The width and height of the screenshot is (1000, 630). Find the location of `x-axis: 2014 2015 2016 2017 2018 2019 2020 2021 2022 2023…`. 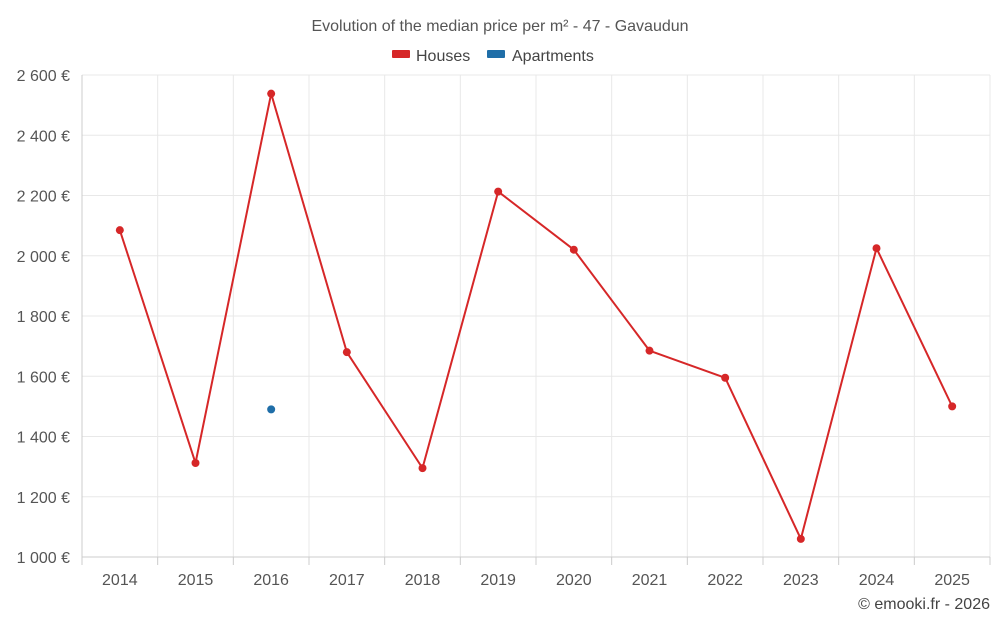

x-axis: 2014 2015 2016 2017 2018 2019 2020 2021 2022 2023… is located at coordinates (536, 572).